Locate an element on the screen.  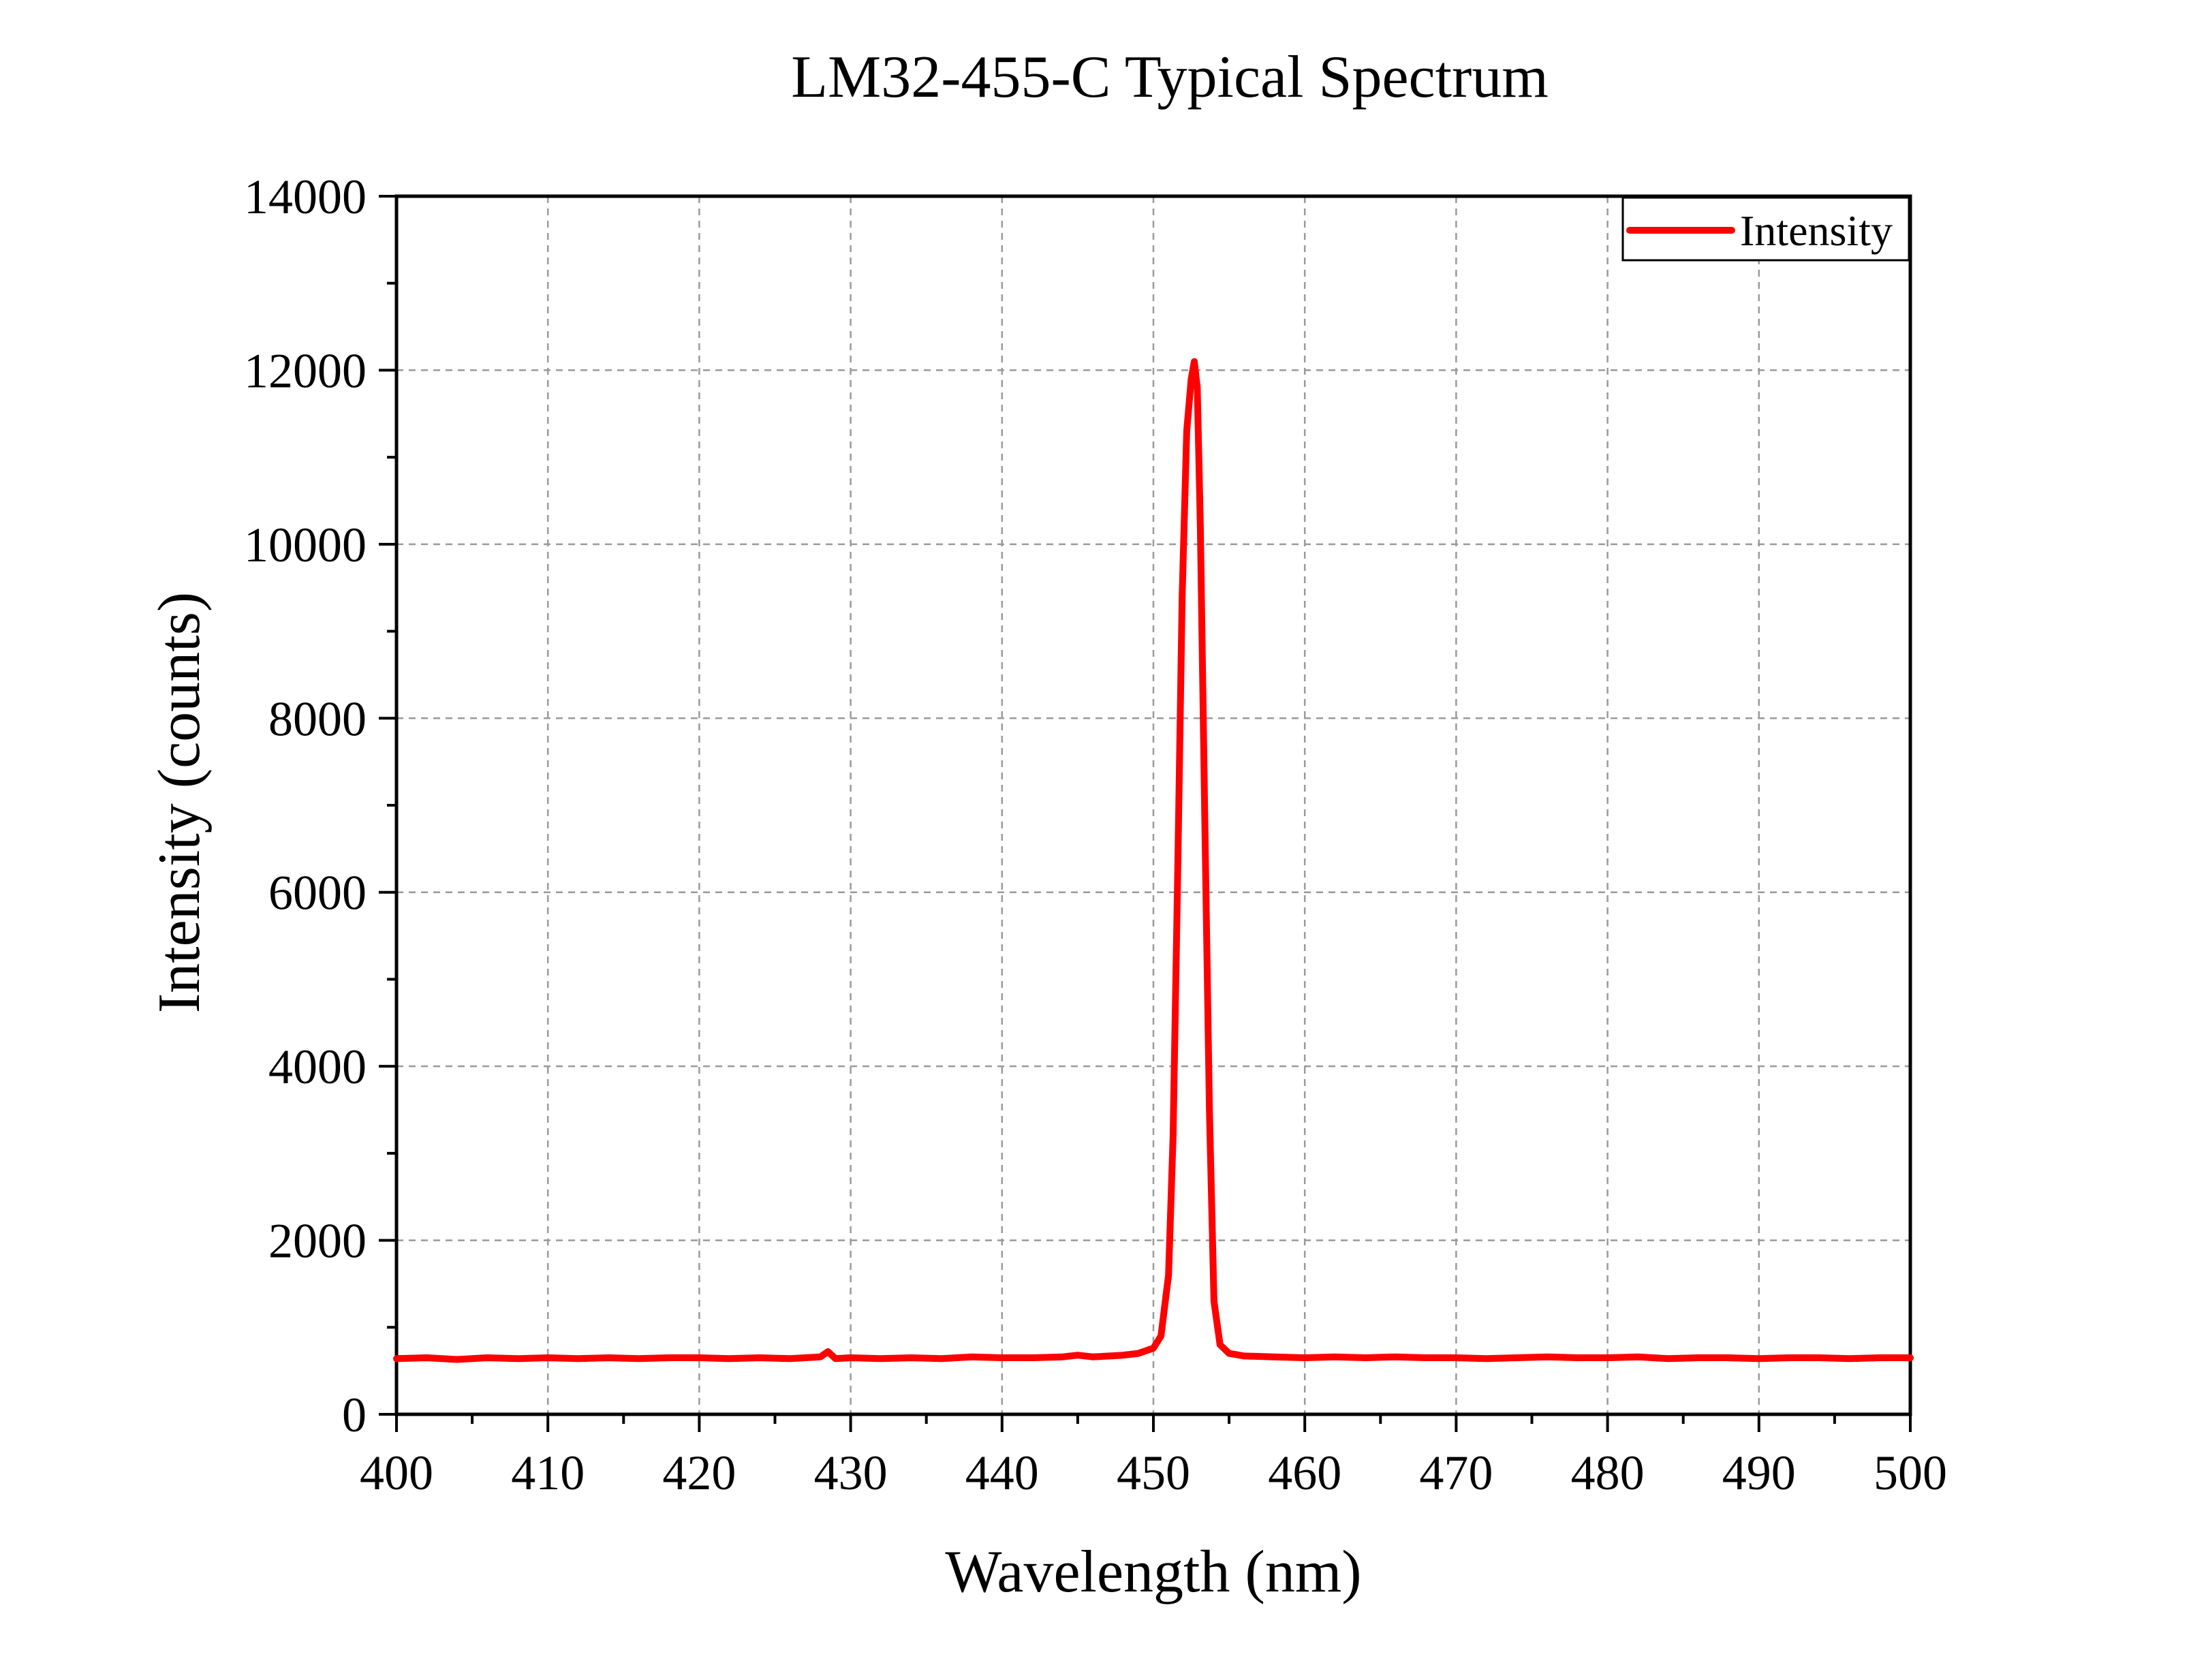
x-tick-label: 410 is located at coordinates (548, 1473).